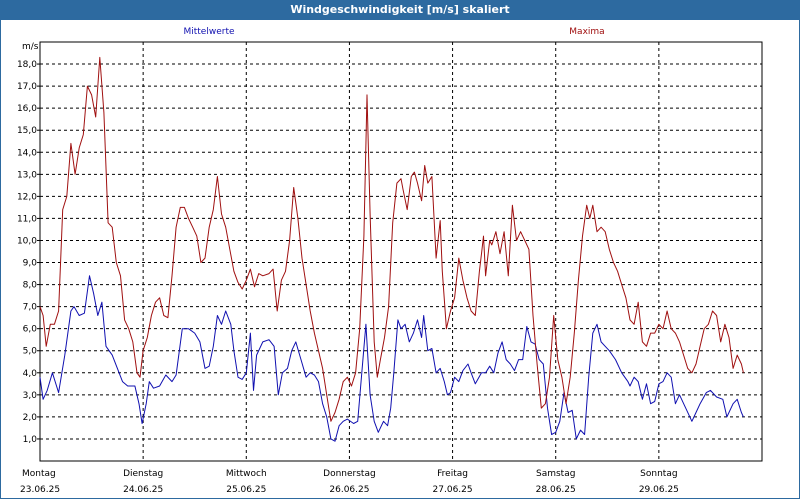  I want to click on legend-mean: Mittelwerte, so click(208, 32).